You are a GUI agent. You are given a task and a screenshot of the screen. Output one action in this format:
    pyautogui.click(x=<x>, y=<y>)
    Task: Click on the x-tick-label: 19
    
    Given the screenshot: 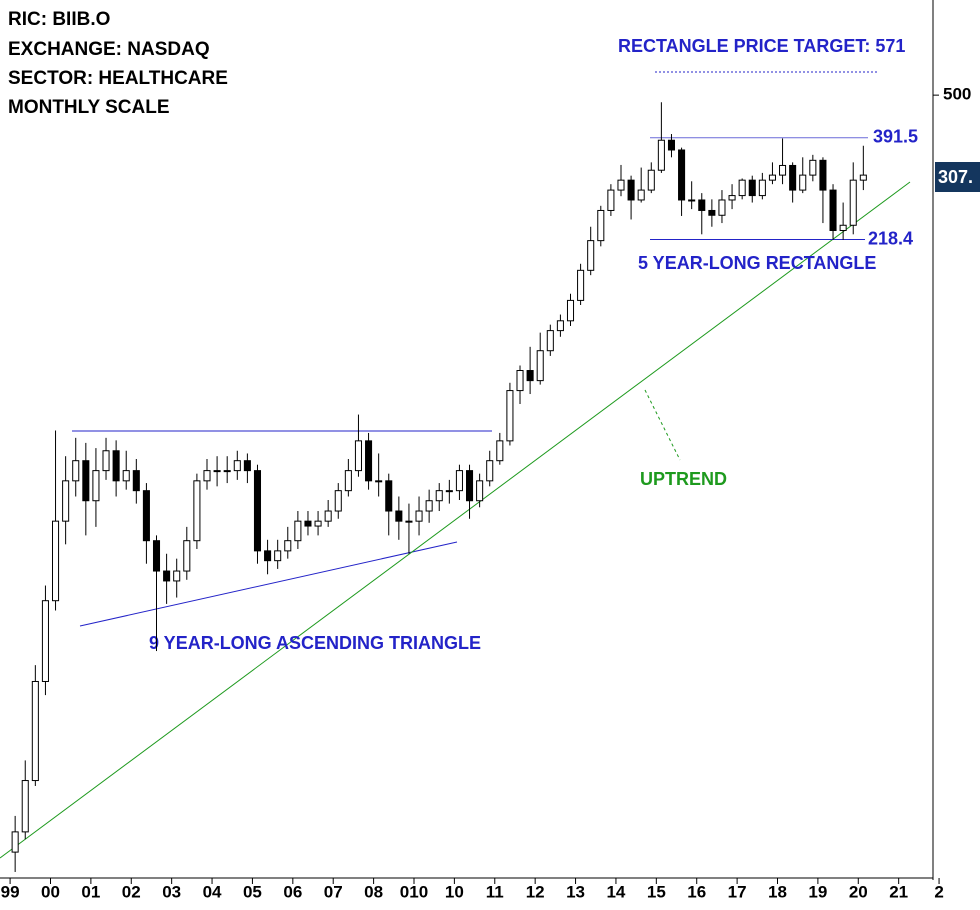 What is the action you would take?
    pyautogui.click(x=817, y=891)
    